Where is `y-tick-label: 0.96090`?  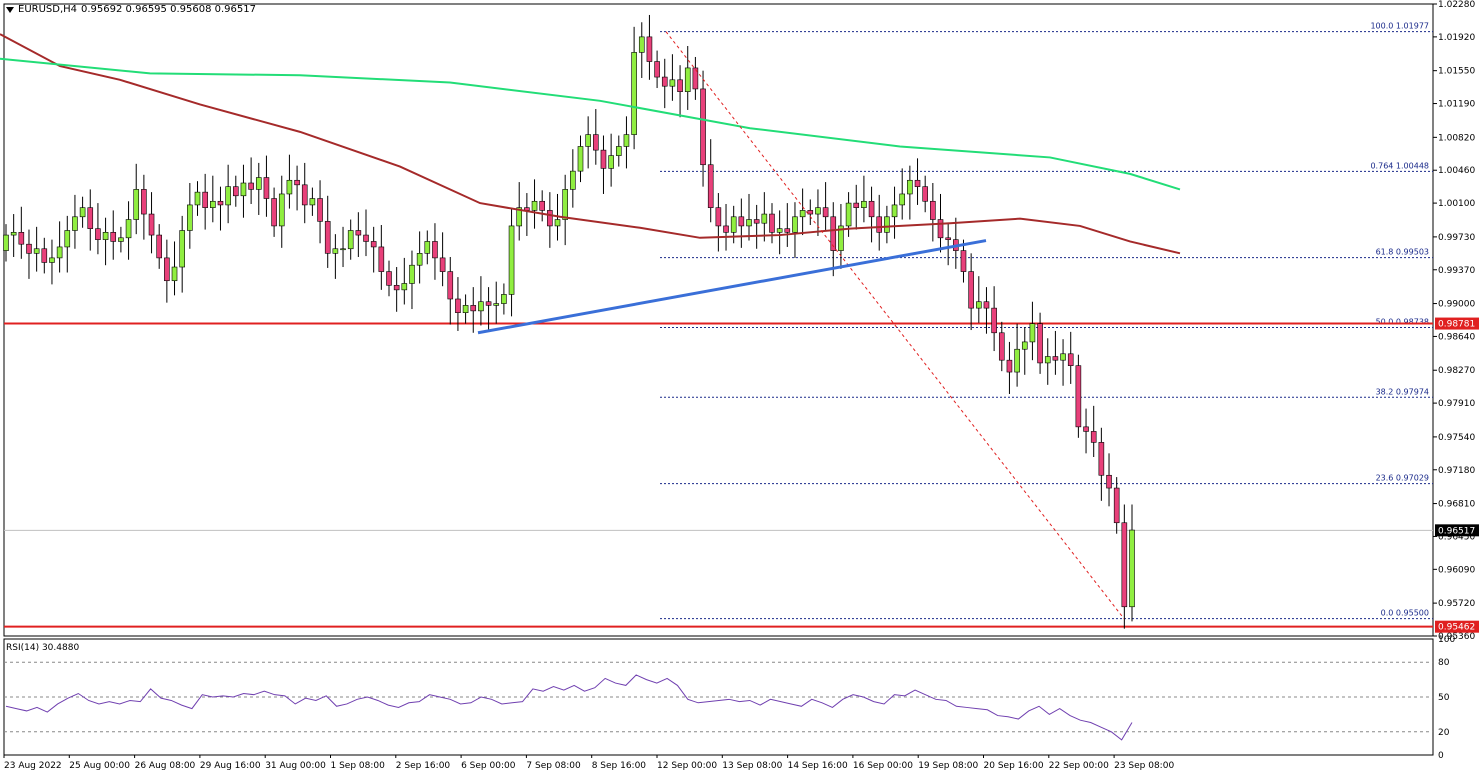 y-tick-label: 0.96090 is located at coordinates (1456, 570).